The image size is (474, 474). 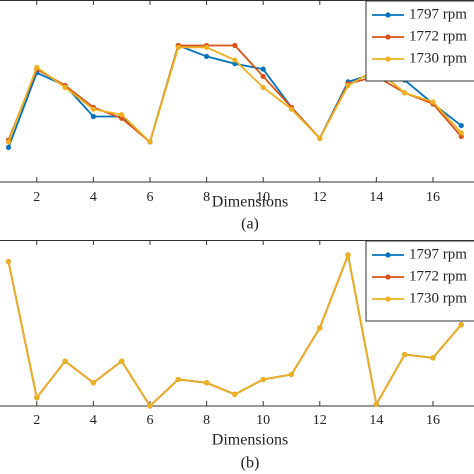 What do you see at coordinates (250, 224) in the screenshot?
I see `caption: (a)` at bounding box center [250, 224].